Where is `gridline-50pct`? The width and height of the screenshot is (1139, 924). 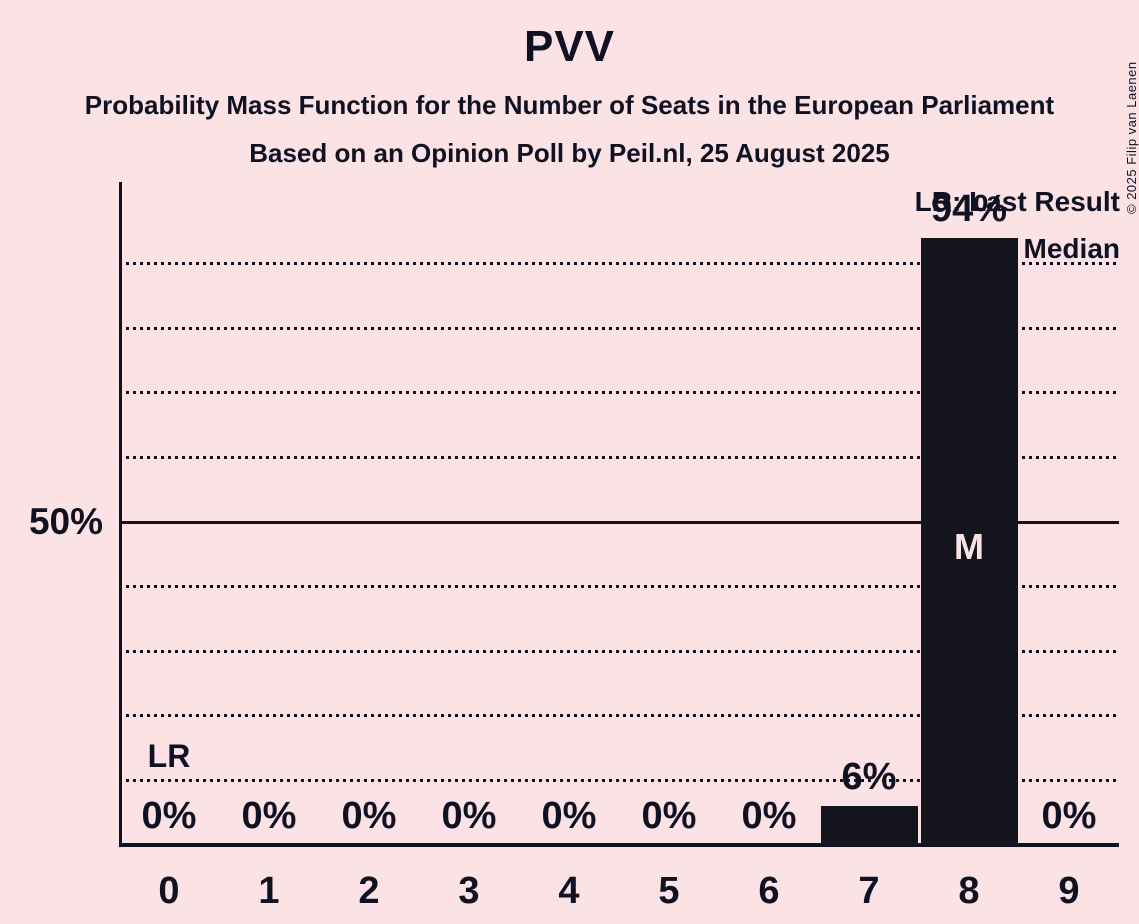
gridline-50pct is located at coordinates (619, 522).